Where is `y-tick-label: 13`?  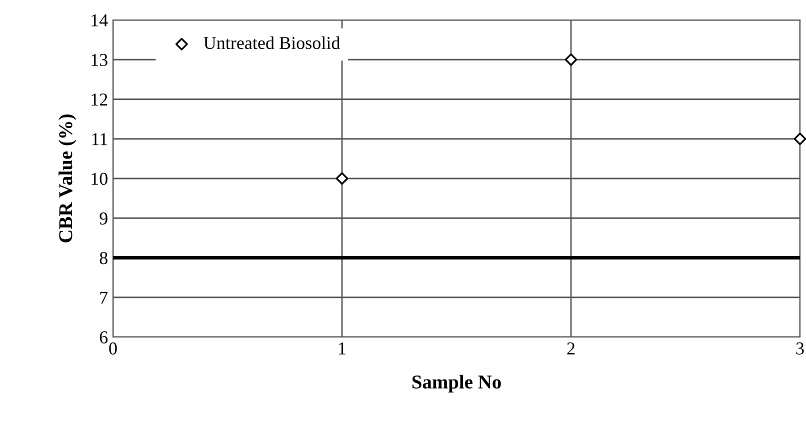
y-tick-label: 13 is located at coordinates (100, 60).